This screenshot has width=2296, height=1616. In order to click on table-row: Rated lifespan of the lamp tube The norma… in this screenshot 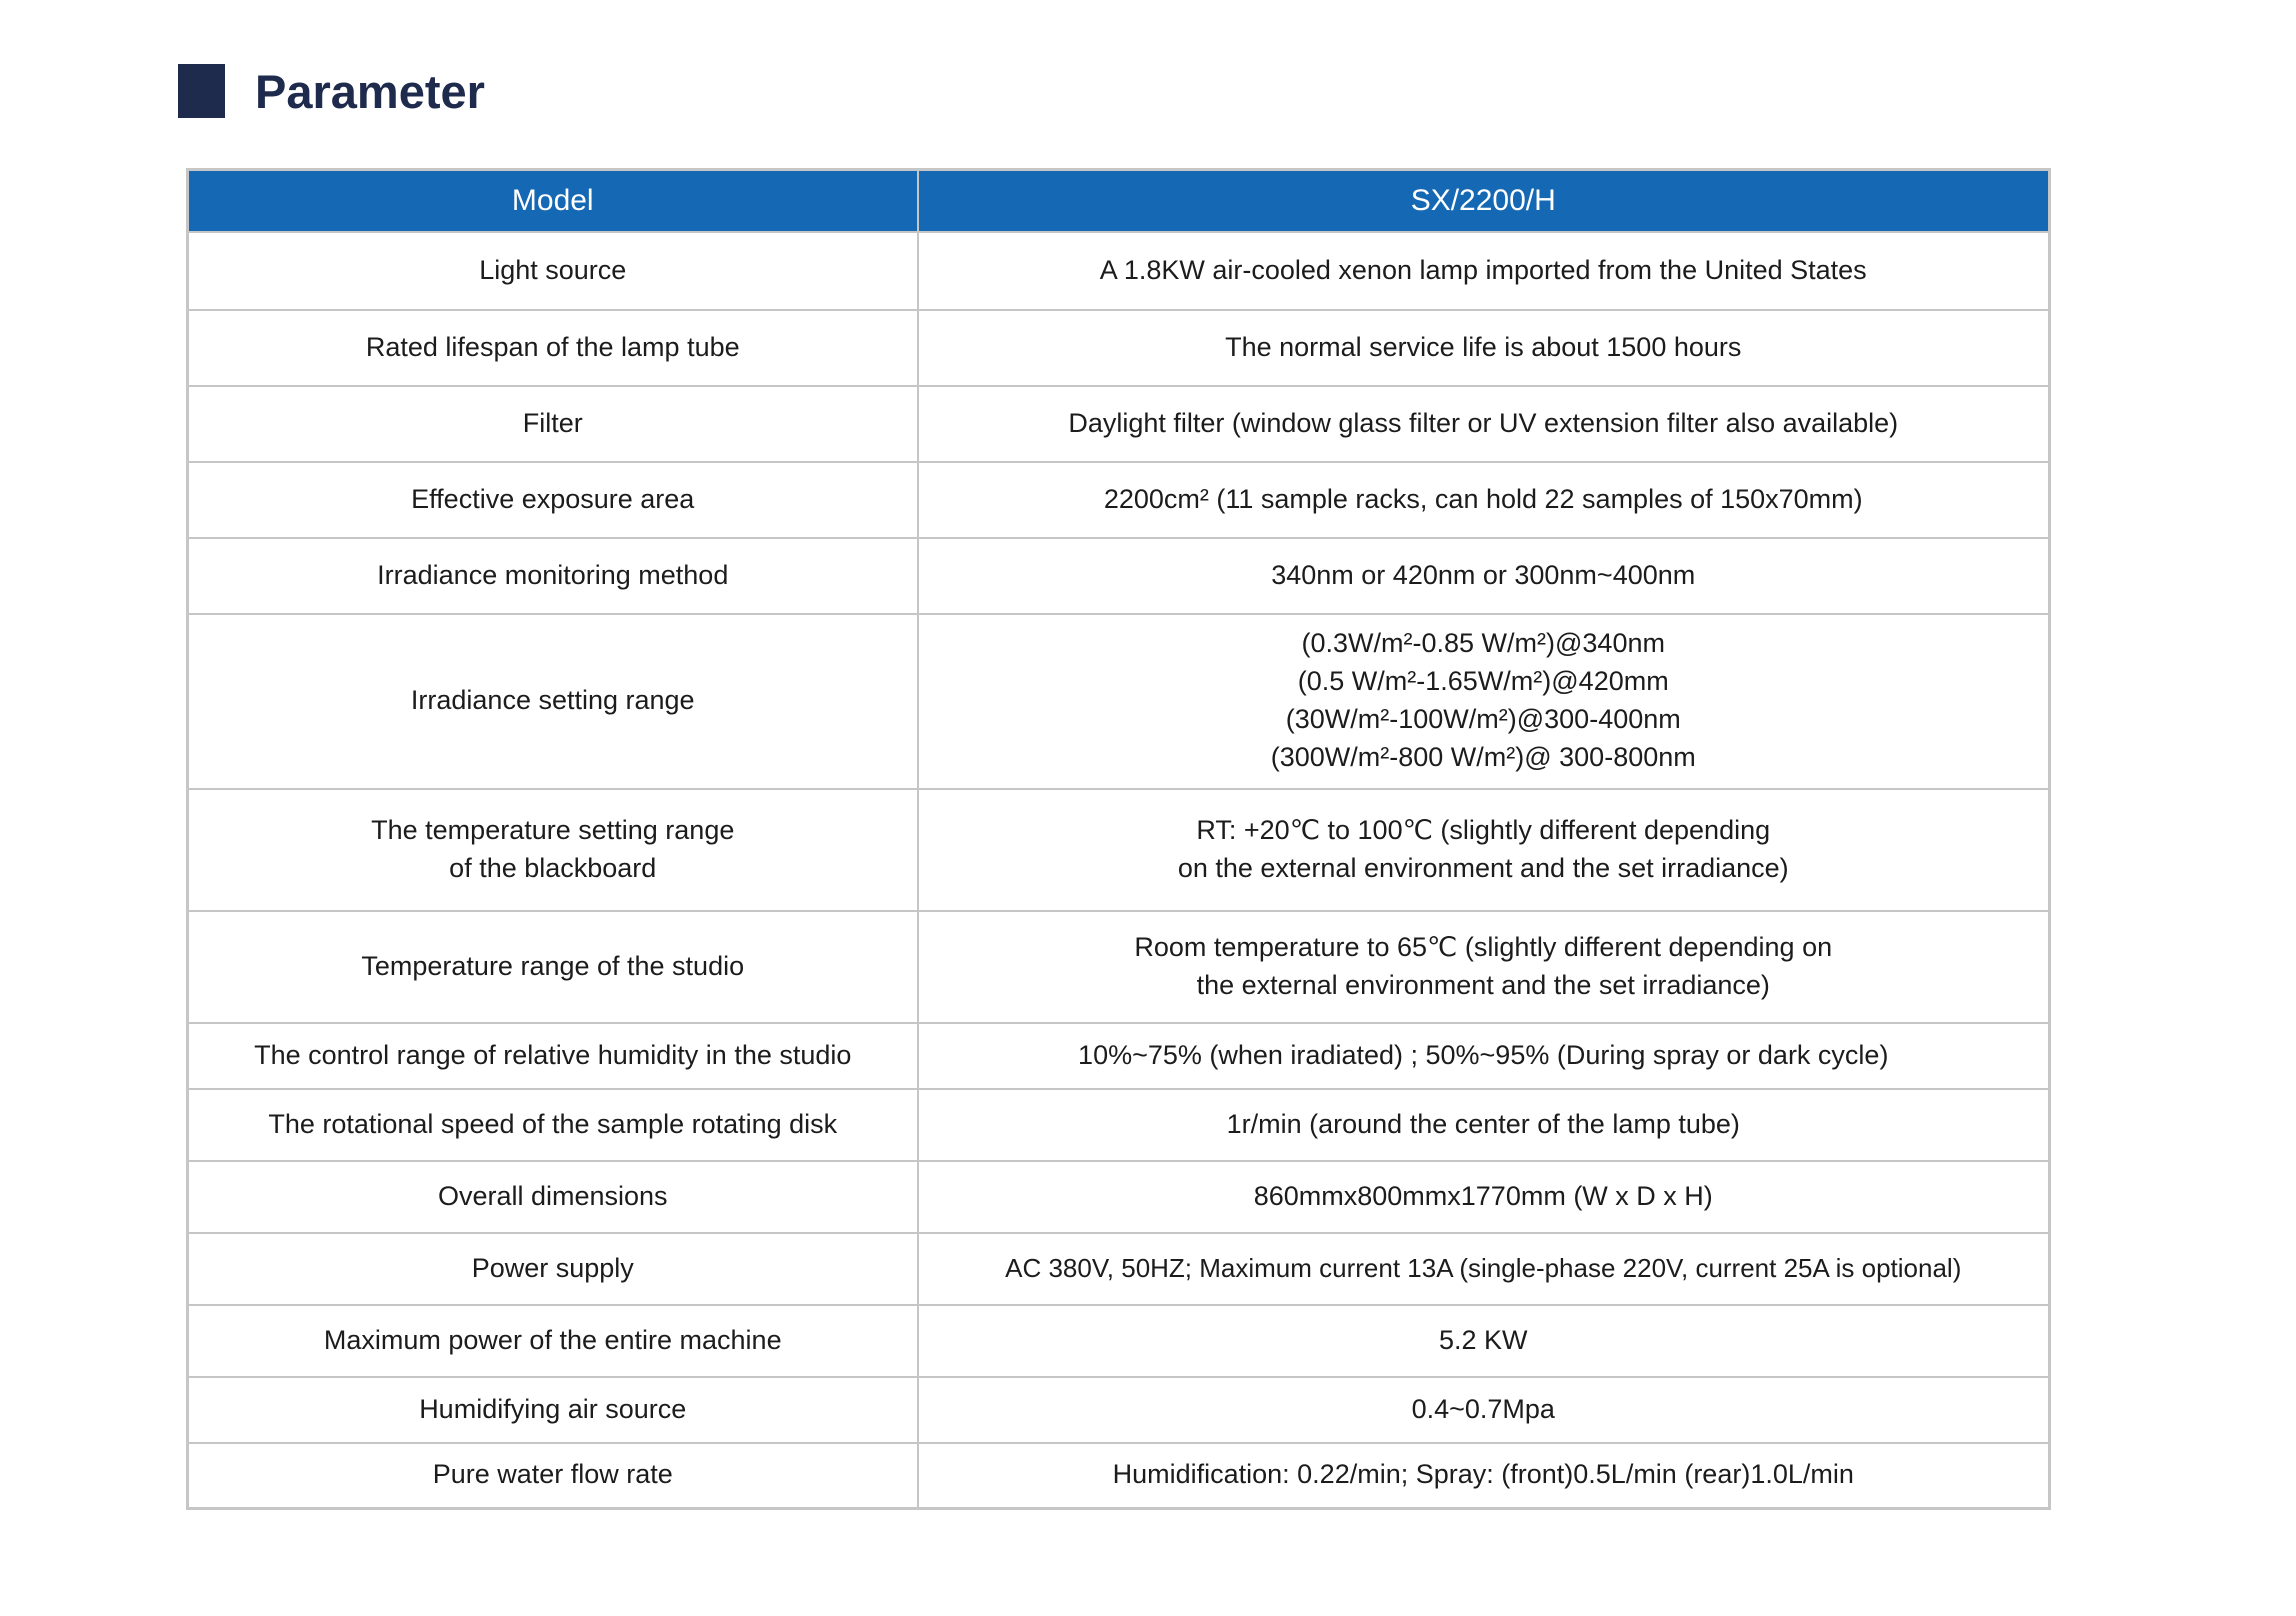, I will do `click(1118, 347)`.